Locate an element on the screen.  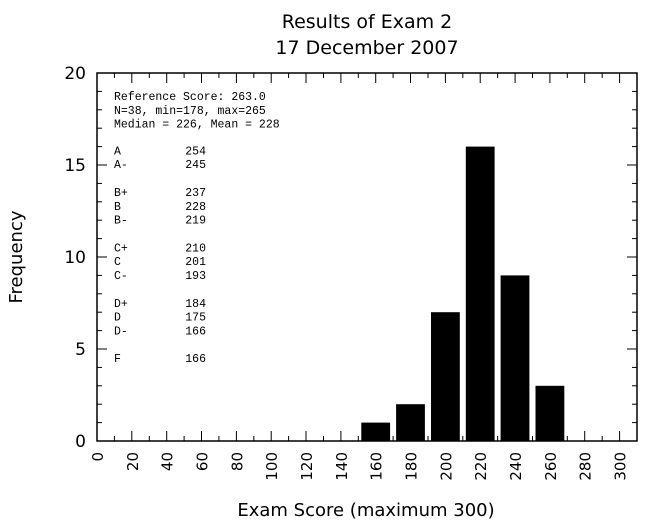
grade-cutoff: 245 is located at coordinates (195, 165).